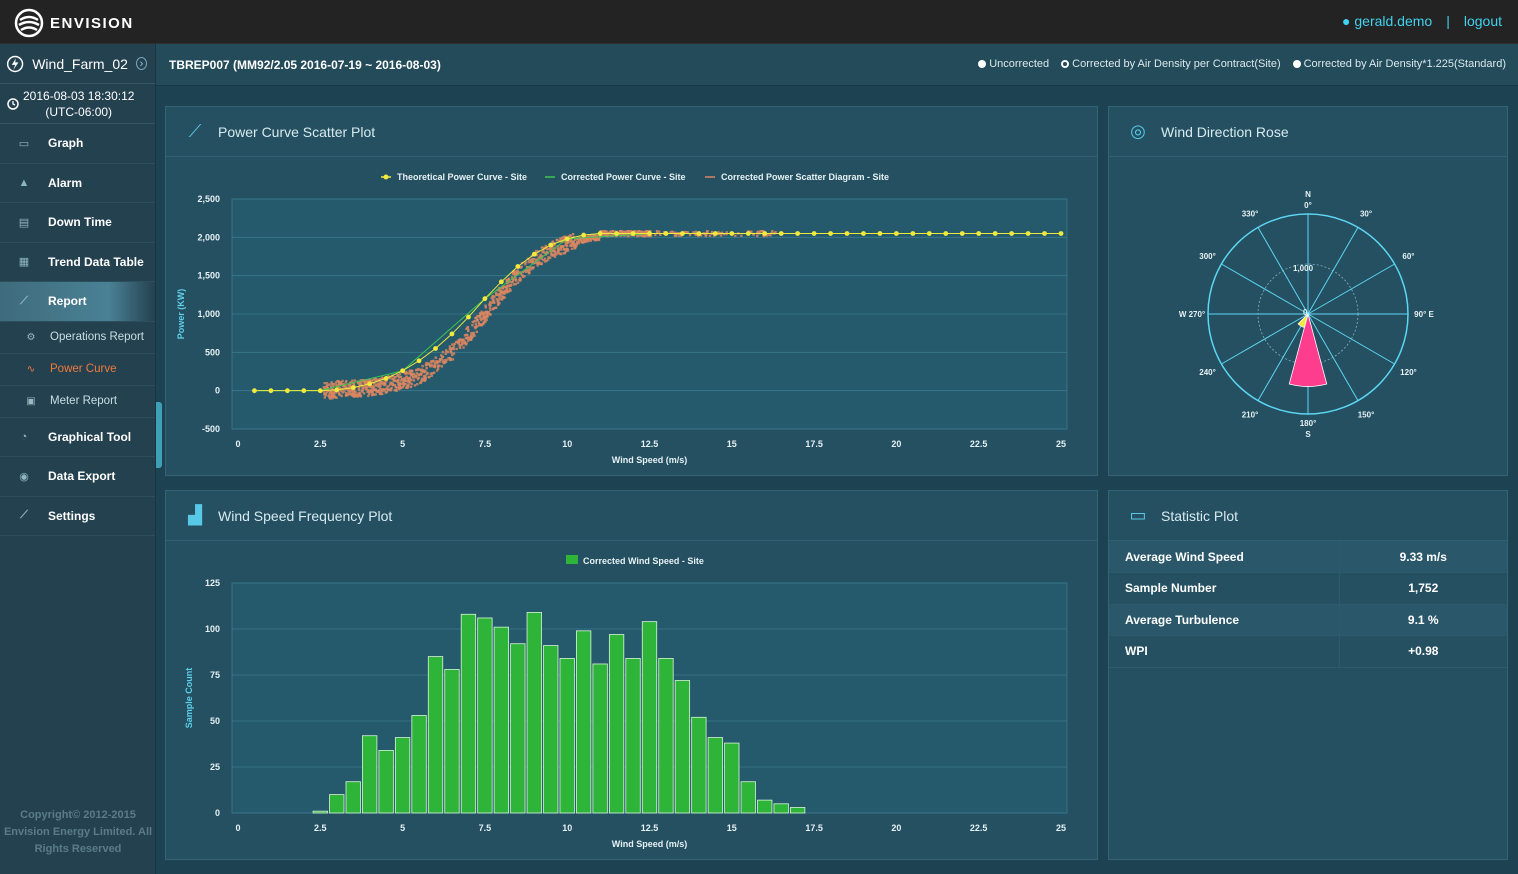 The height and width of the screenshot is (874, 1518). Describe the element at coordinates (1065, 64) in the screenshot. I see `radio-selected-icon` at that location.